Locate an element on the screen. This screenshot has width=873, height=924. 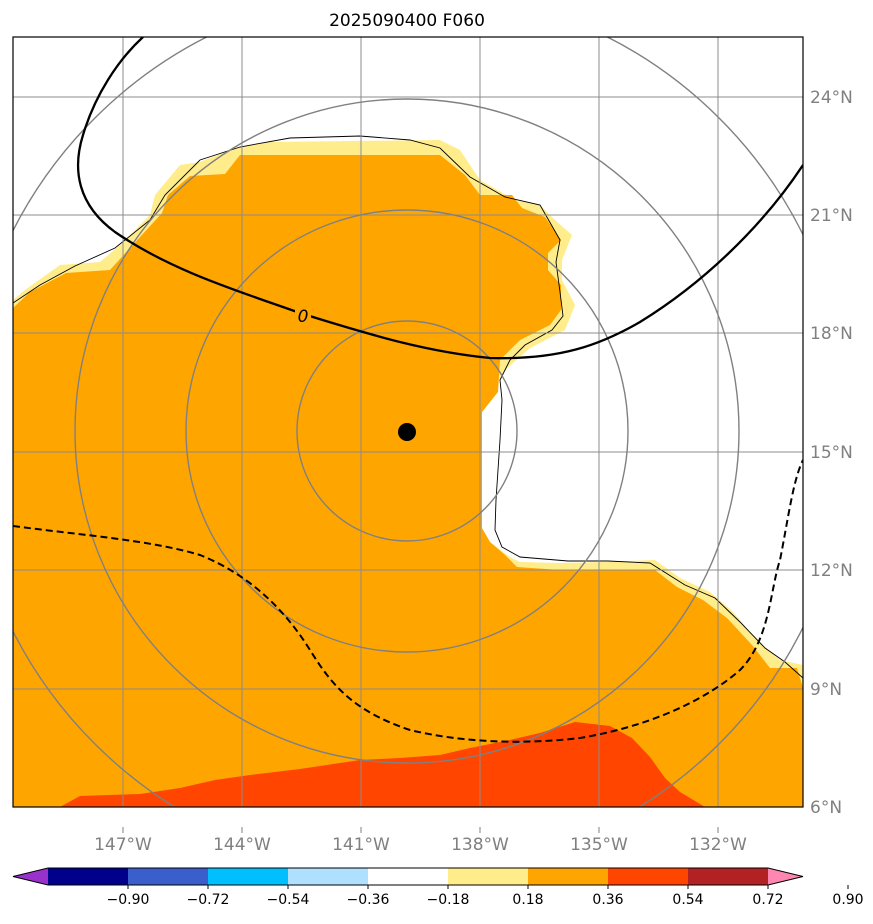
contour-label-bg is located at coordinates (303, 314).